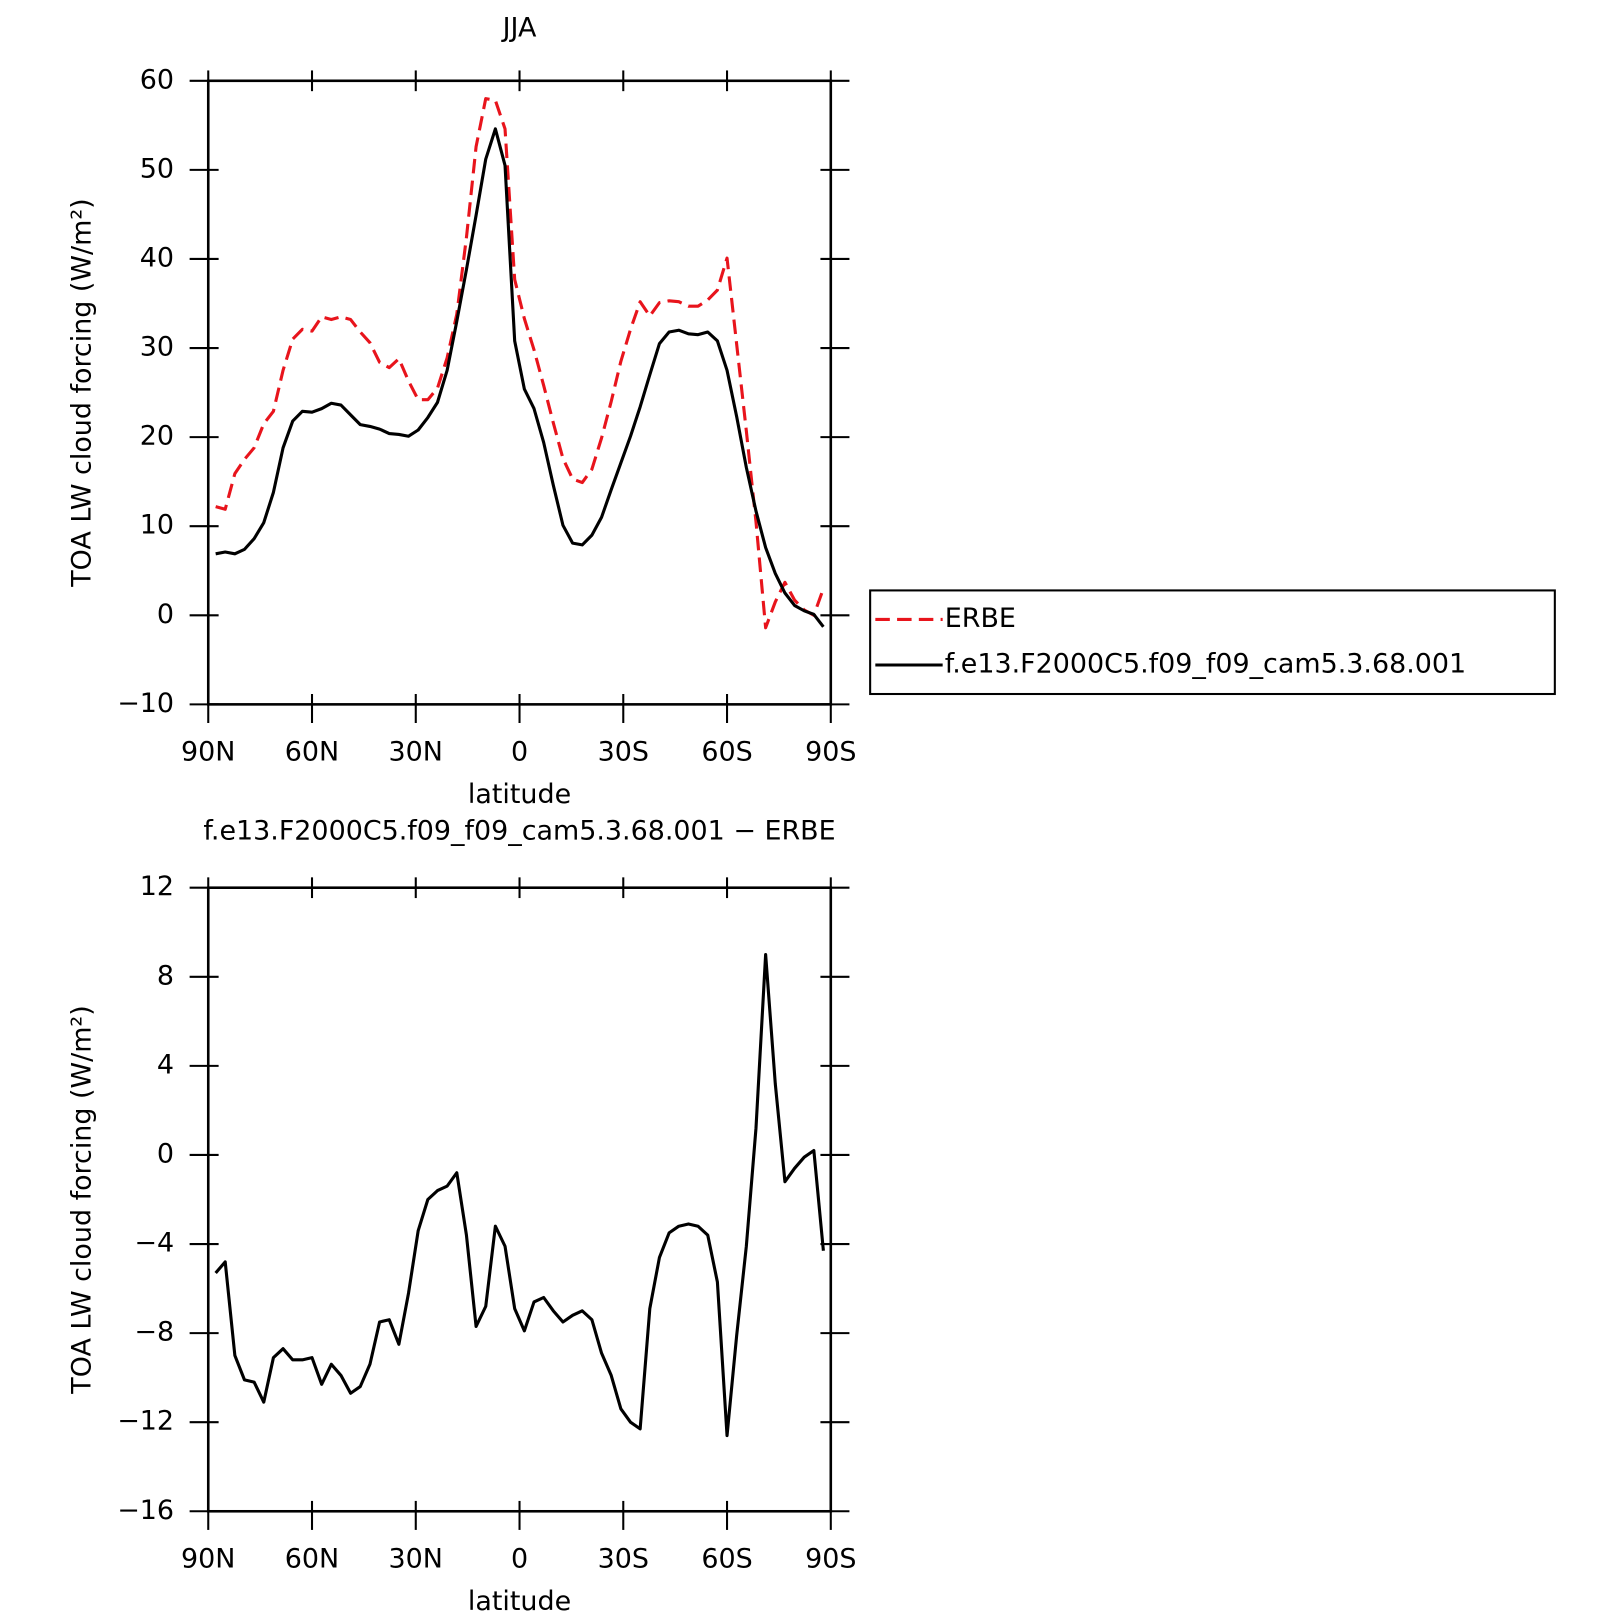  Describe the element at coordinates (154, 1243) in the screenshot. I see `y-tick-label: −4` at that location.